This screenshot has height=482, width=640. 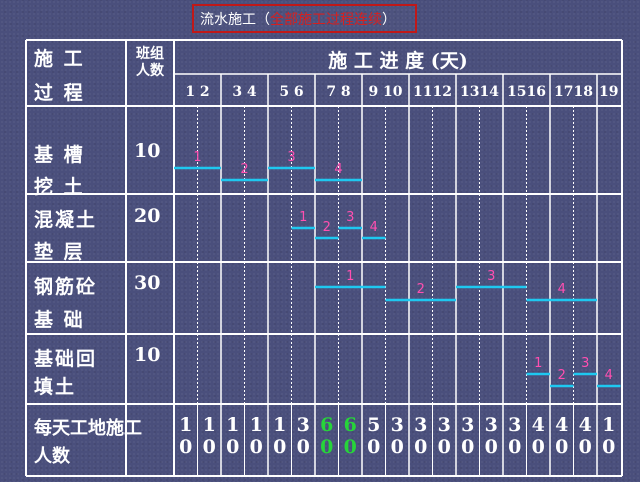 What do you see at coordinates (573, 92) in the screenshot?
I see `day-label: 1718` at bounding box center [573, 92].